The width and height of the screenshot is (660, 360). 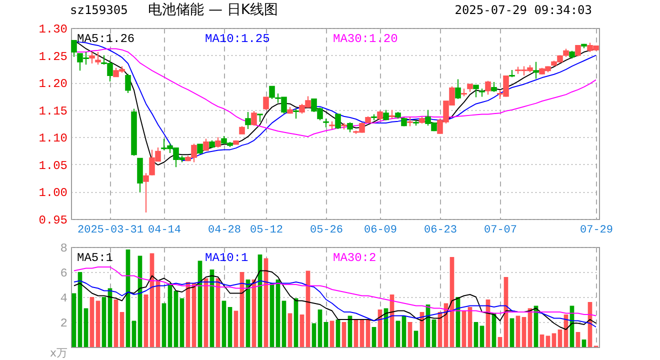 I want to click on series-label: MA5:1.26, so click(x=106, y=39).